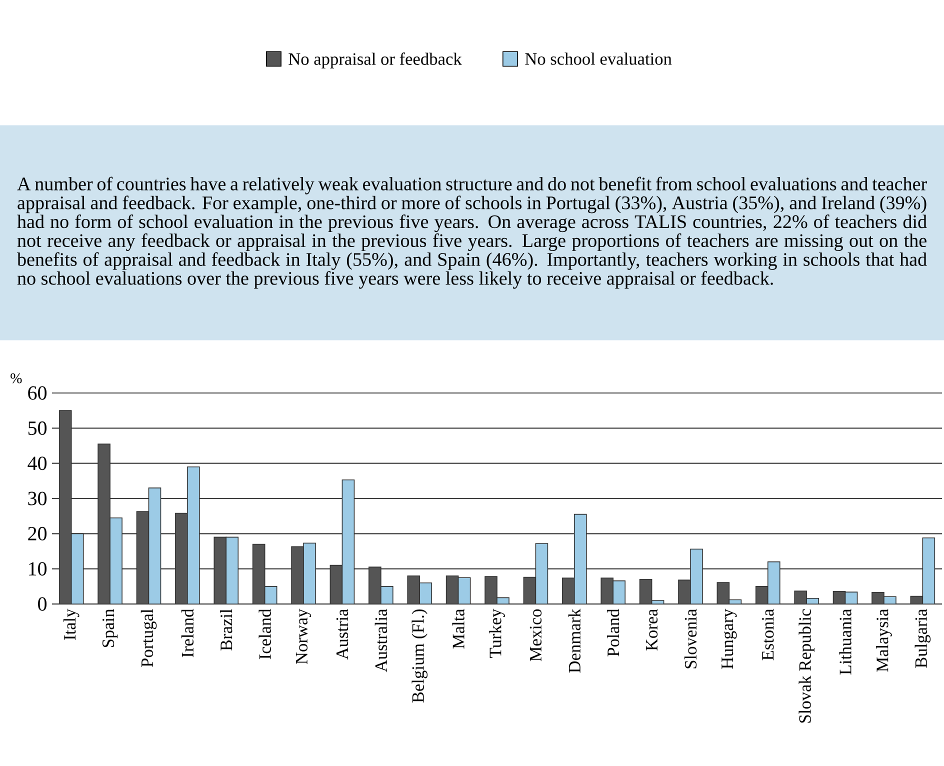 The width and height of the screenshot is (944, 766). What do you see at coordinates (37, 463) in the screenshot?
I see `y-tick-label: 40` at bounding box center [37, 463].